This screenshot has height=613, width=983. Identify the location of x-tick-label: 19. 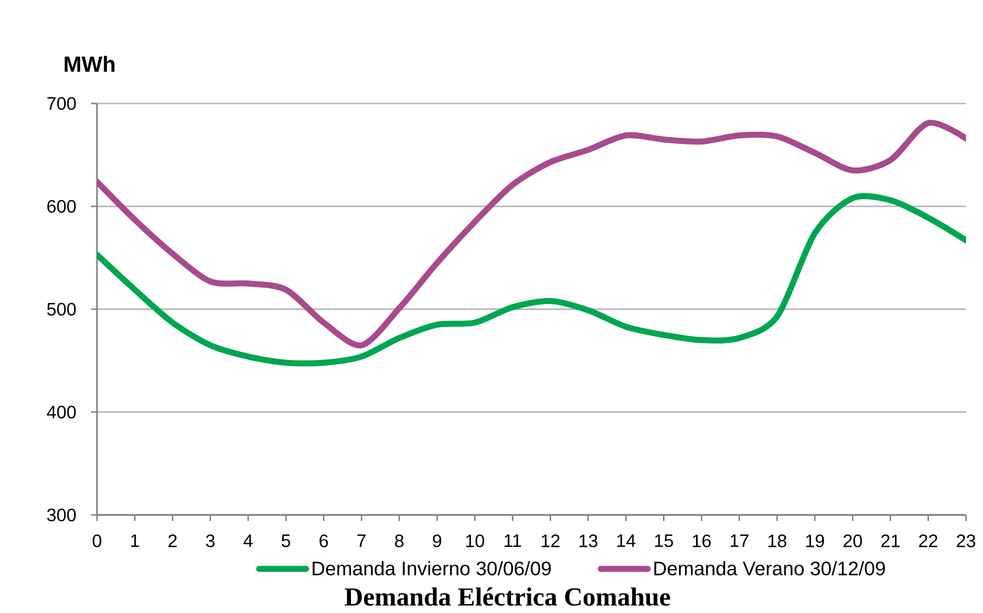
(815, 541).